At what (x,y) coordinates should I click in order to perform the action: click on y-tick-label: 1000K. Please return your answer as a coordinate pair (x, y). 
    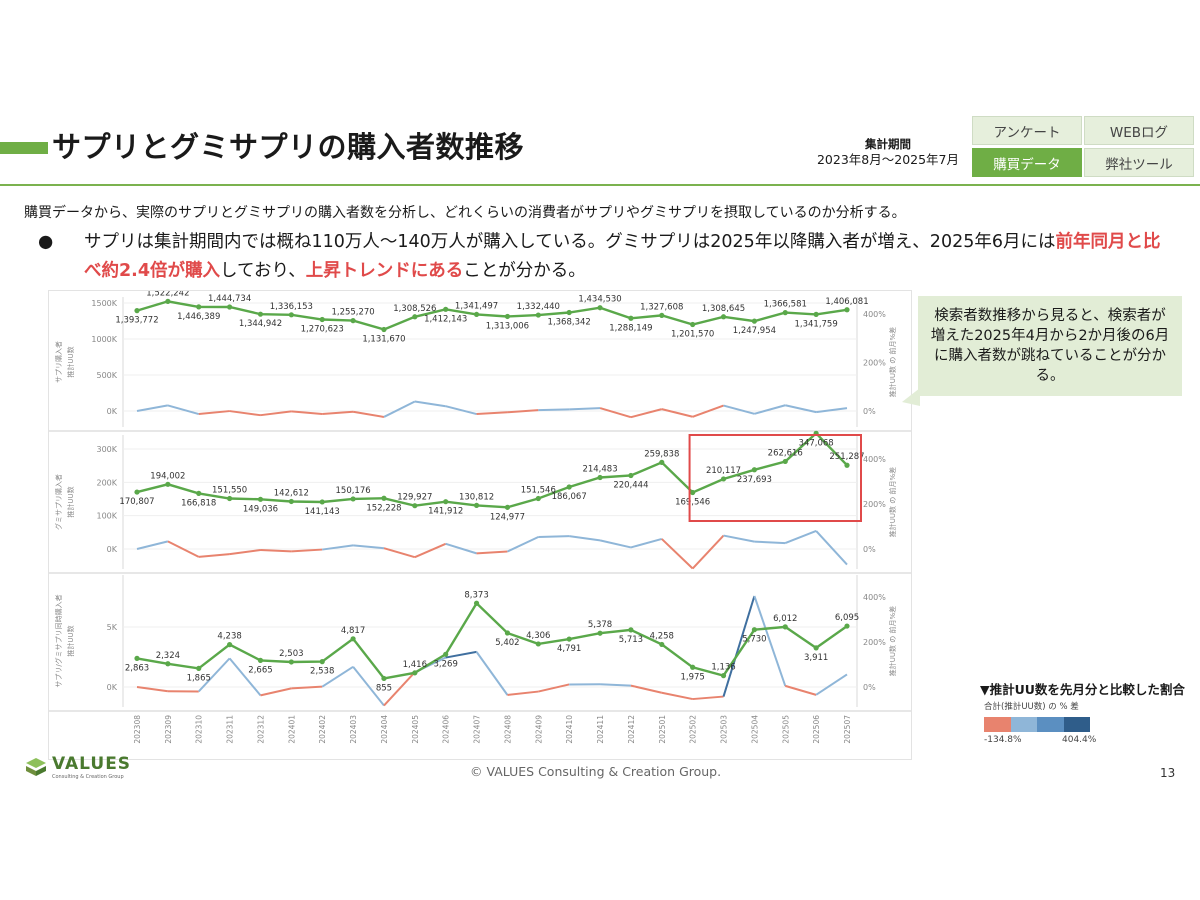
    Looking at the image, I should click on (104, 339).